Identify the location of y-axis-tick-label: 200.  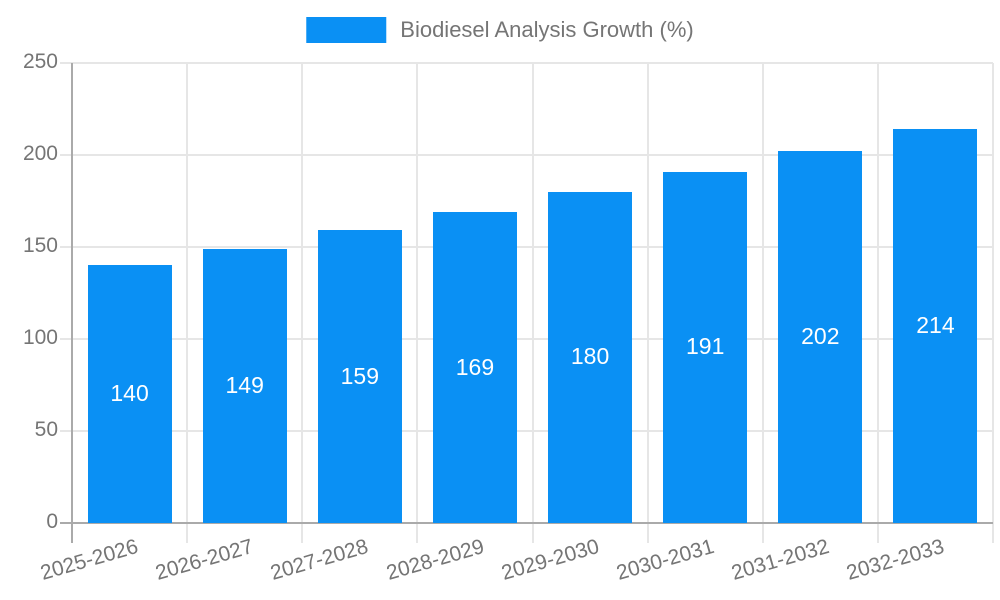
(40, 153).